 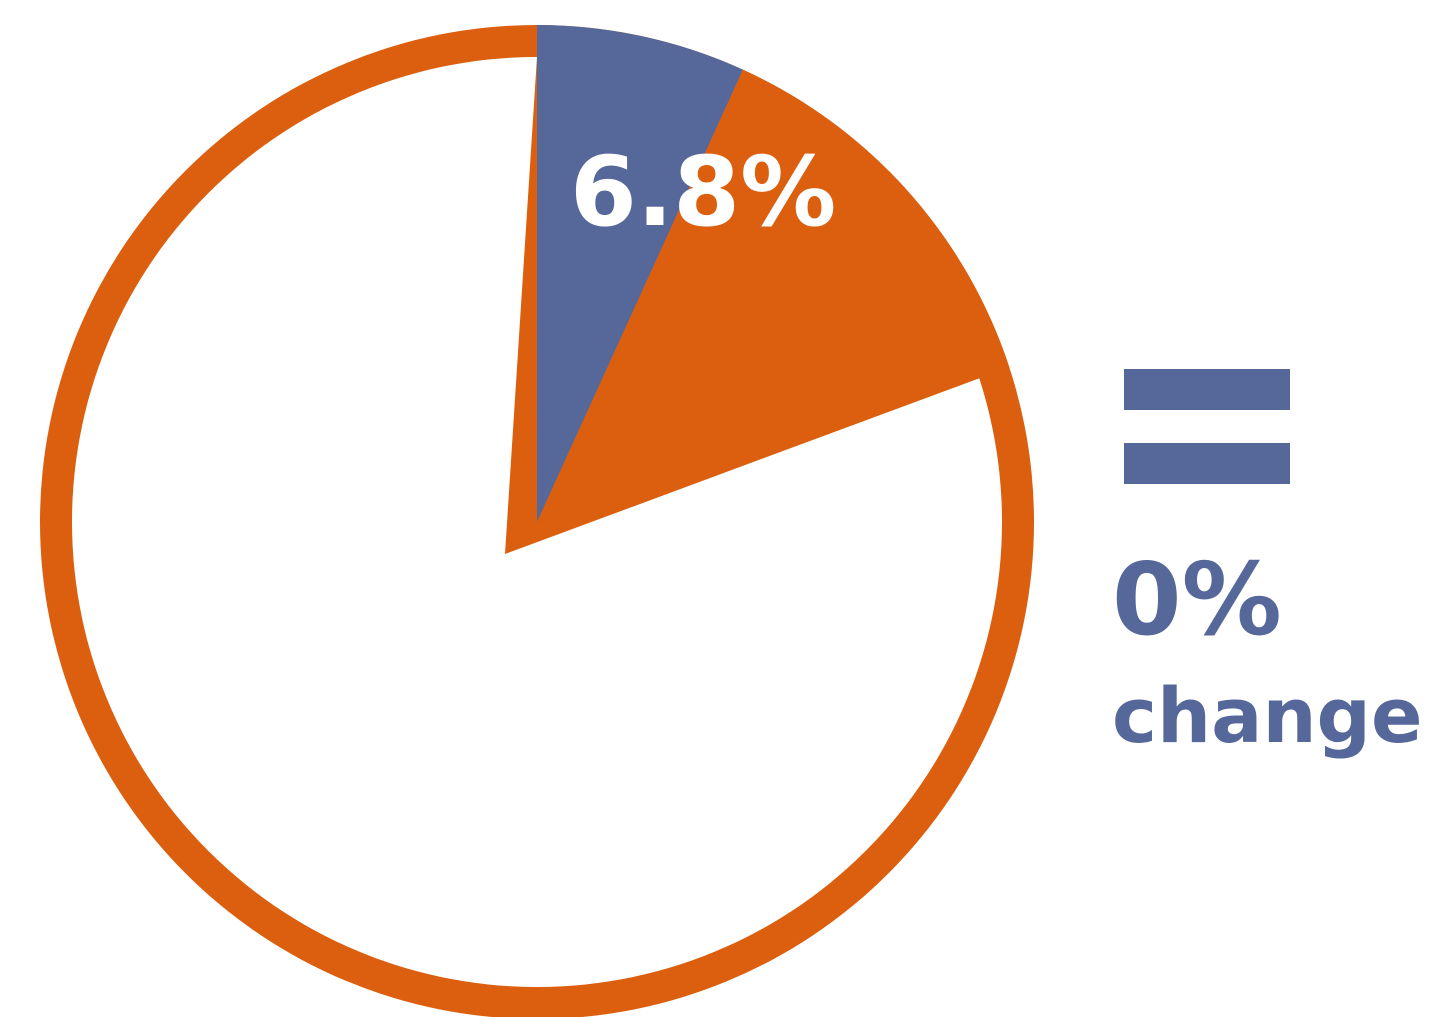 I want to click on change-label: change, so click(x=1267, y=715).